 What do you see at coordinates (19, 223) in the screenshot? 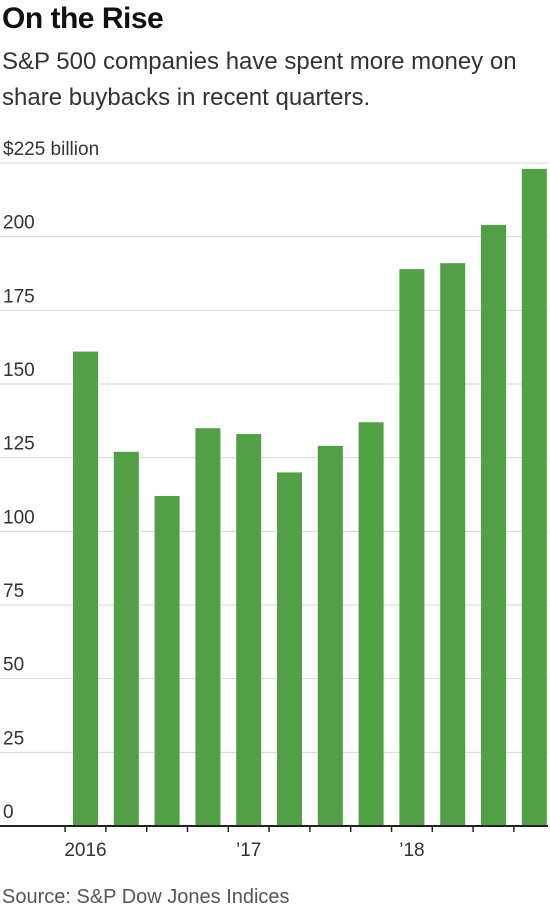
I see `y-tick-label: 200` at bounding box center [19, 223].